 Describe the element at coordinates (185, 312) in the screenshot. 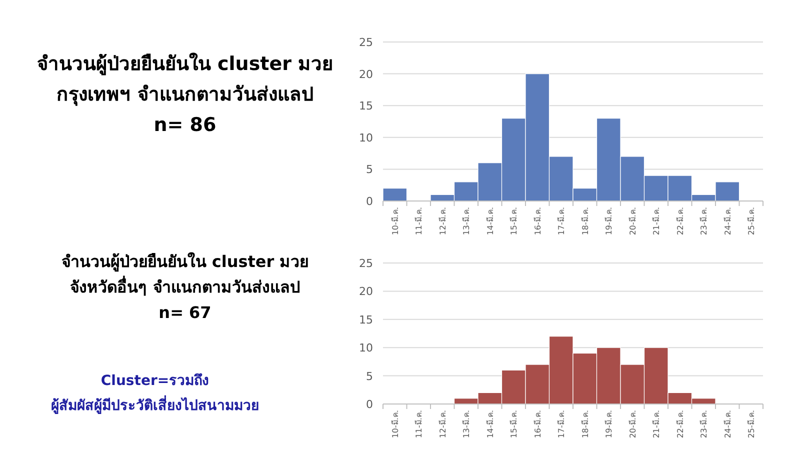

I see `text: n= 67` at that location.